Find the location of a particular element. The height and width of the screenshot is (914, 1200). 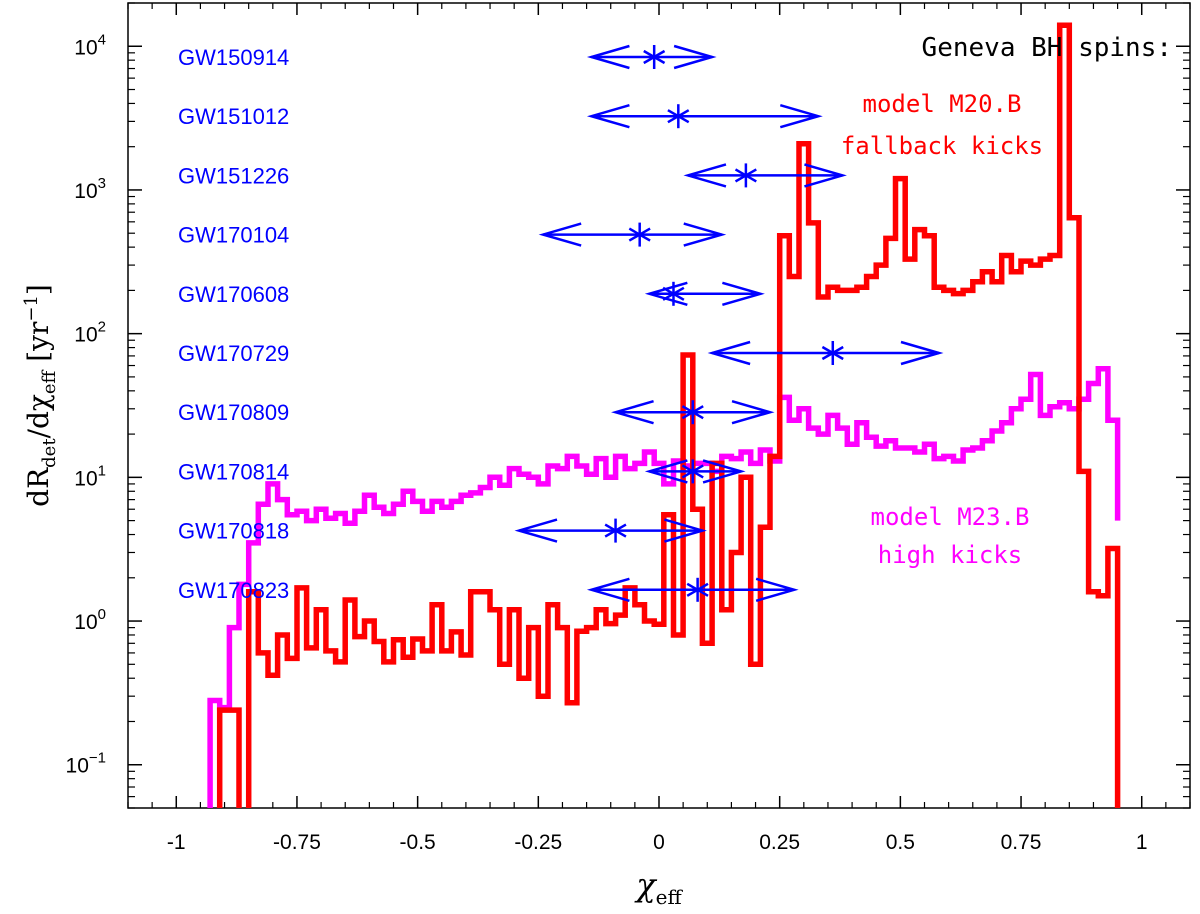

event-label: GW170729 is located at coordinates (233, 353).